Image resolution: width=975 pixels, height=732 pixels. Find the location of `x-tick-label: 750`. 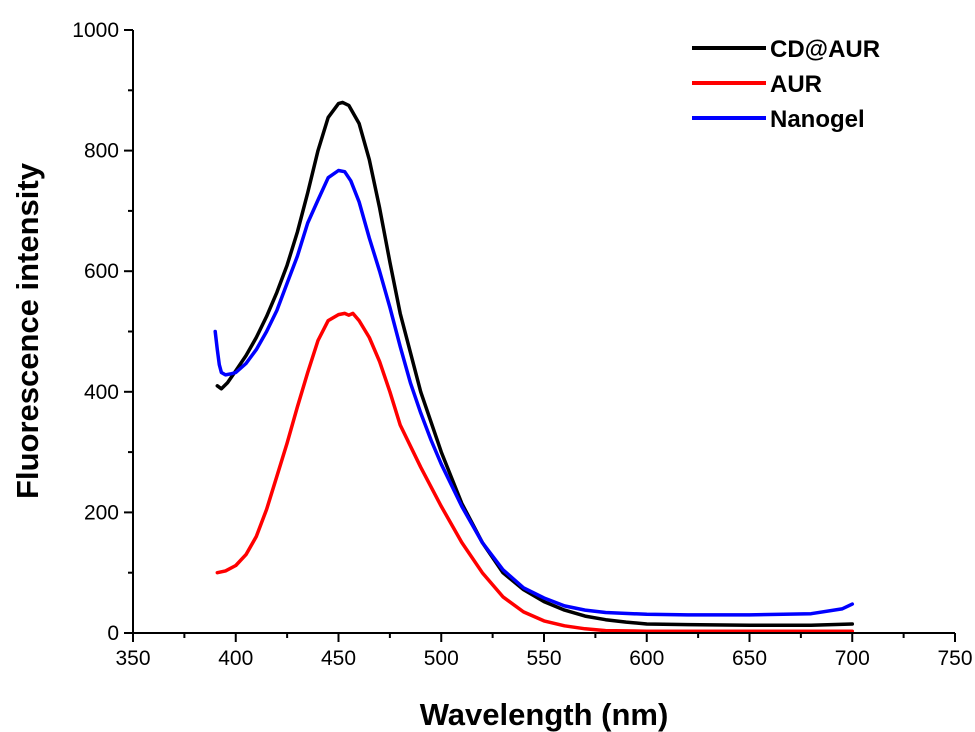

x-tick-label: 750 is located at coordinates (954, 658).